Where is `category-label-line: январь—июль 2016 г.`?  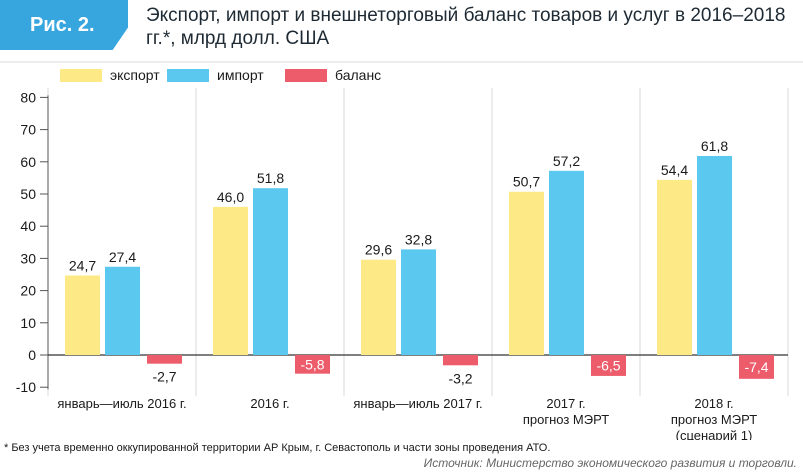
category-label-line: январь—июль 2016 г. is located at coordinates (121, 403).